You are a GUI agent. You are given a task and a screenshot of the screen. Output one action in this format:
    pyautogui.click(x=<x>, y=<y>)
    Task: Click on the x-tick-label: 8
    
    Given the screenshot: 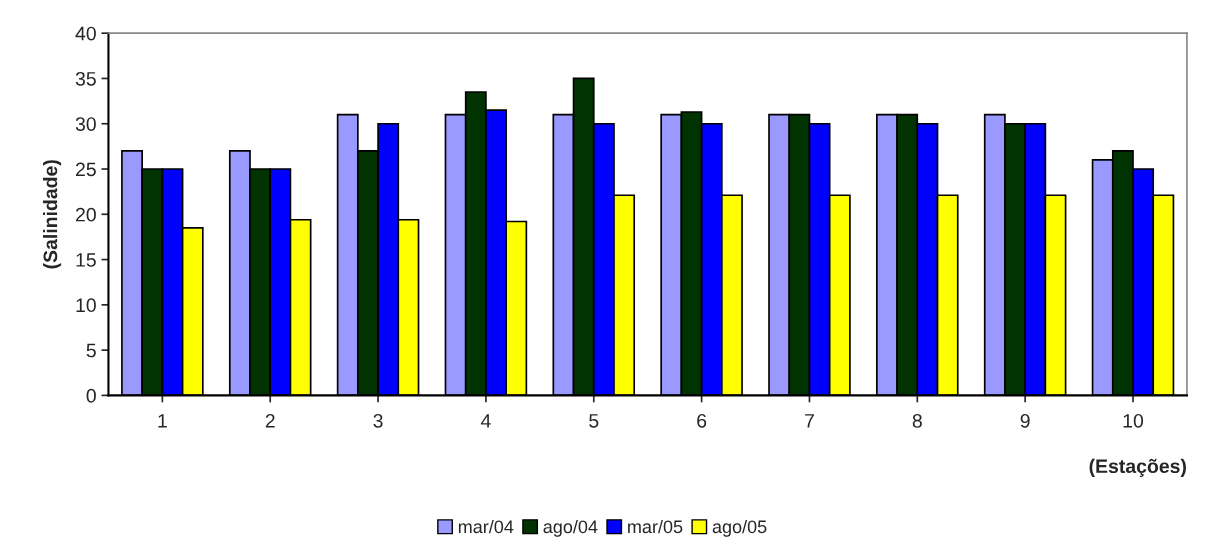 What is the action you would take?
    pyautogui.click(x=917, y=420)
    